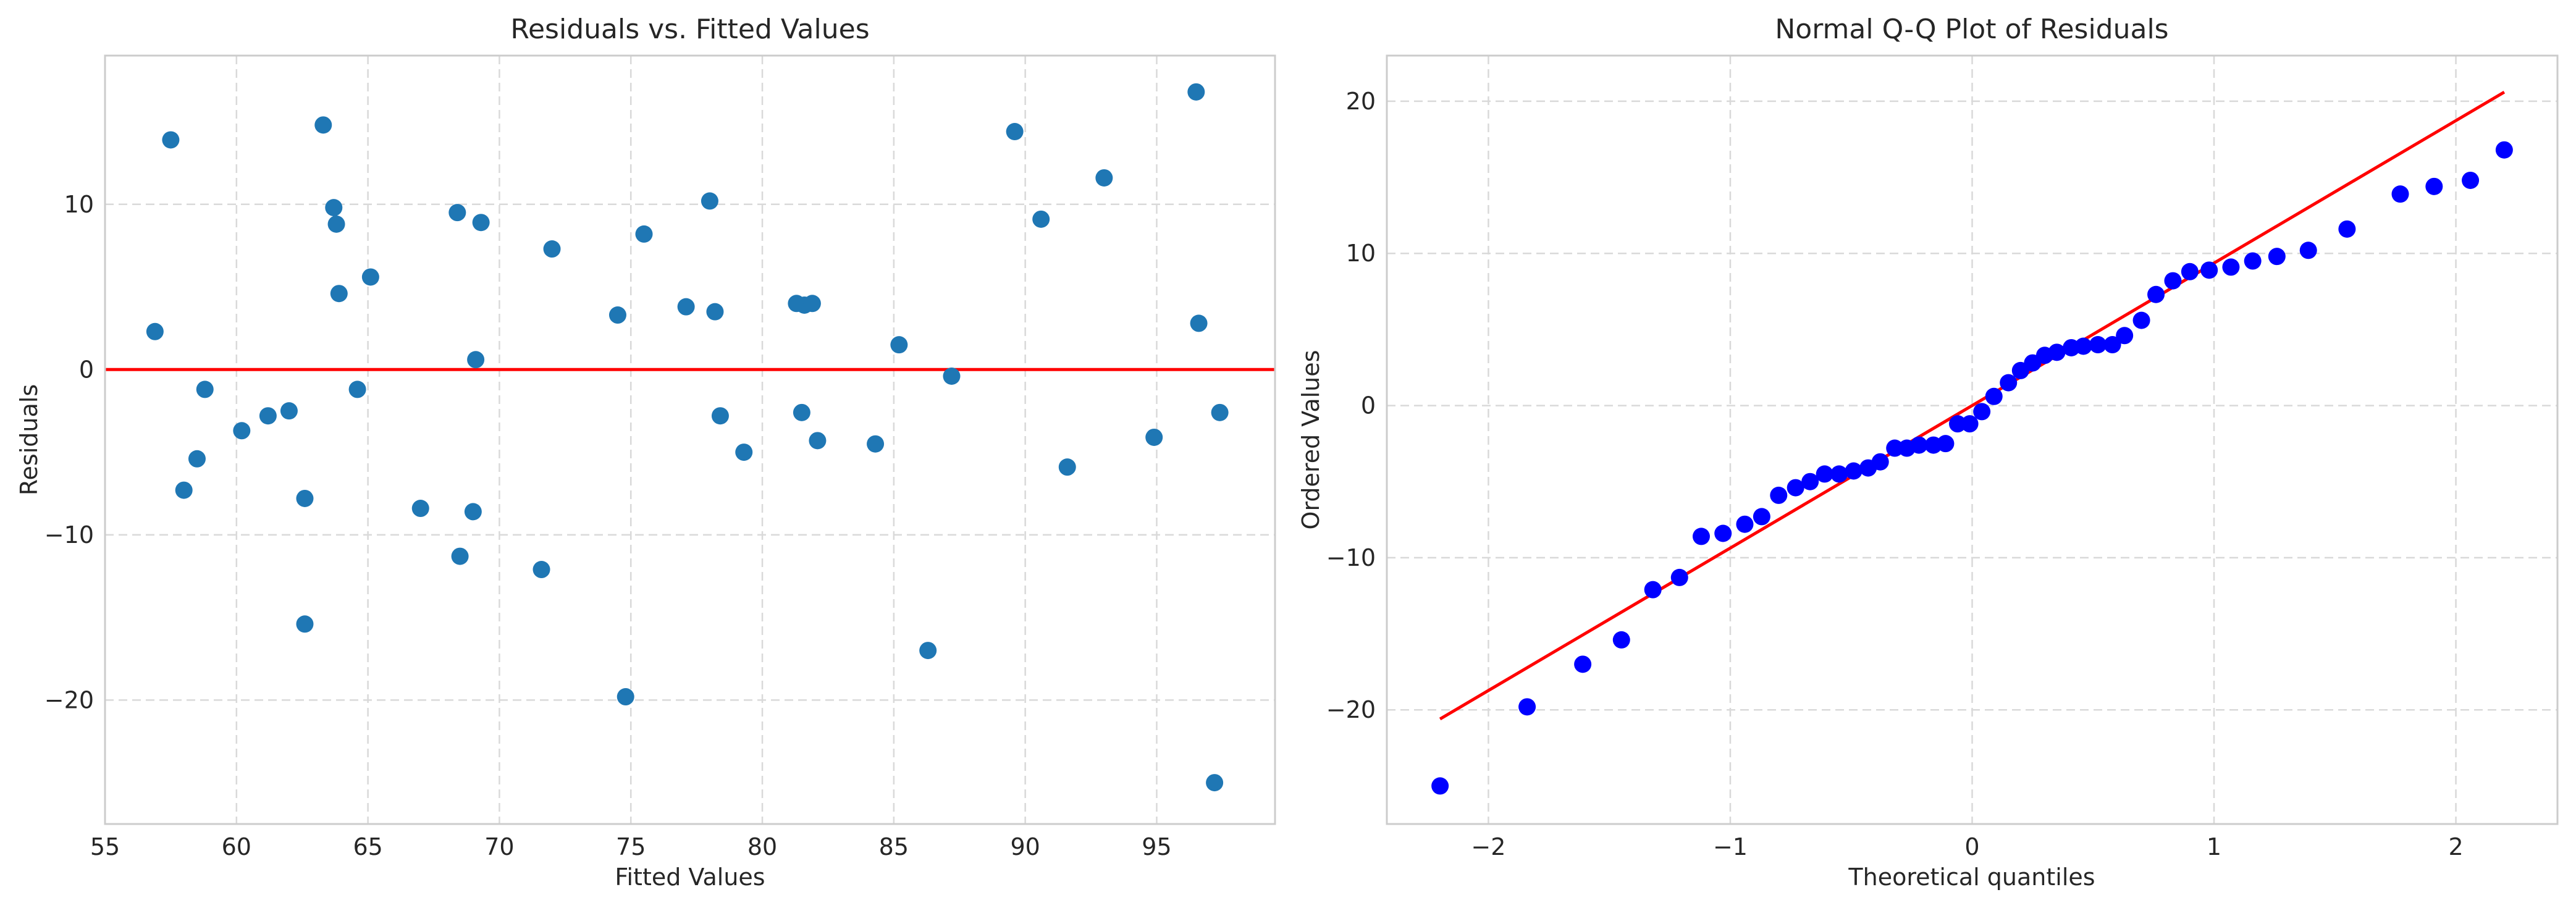  I want to click on left-x-tick-label: 55, so click(105, 847).